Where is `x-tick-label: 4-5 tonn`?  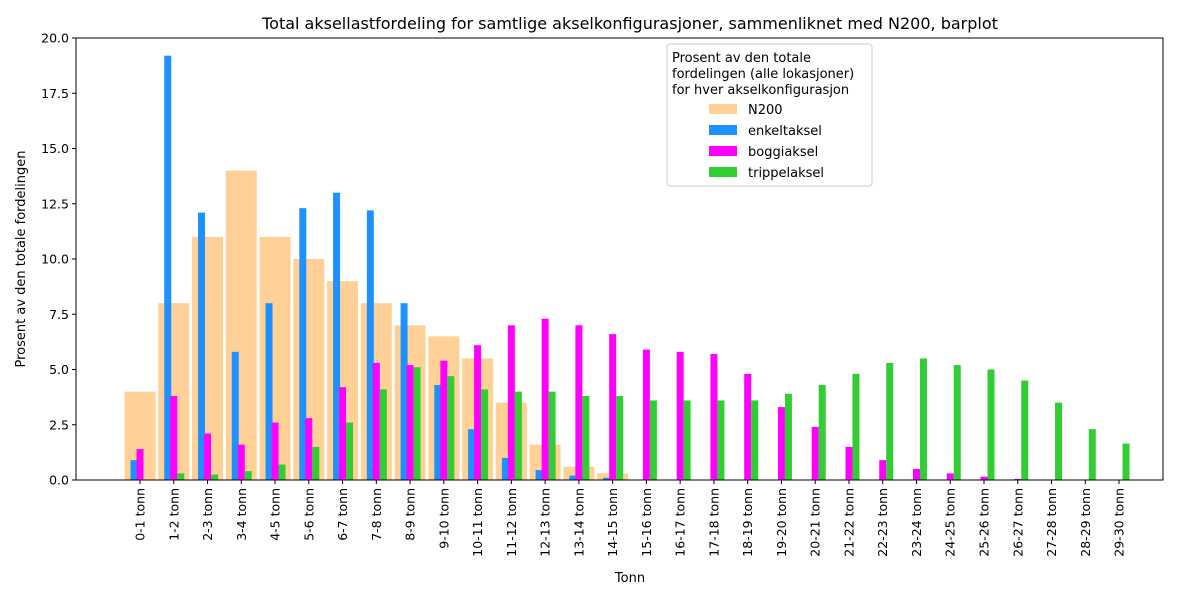 x-tick-label: 4-5 tonn is located at coordinates (275, 514).